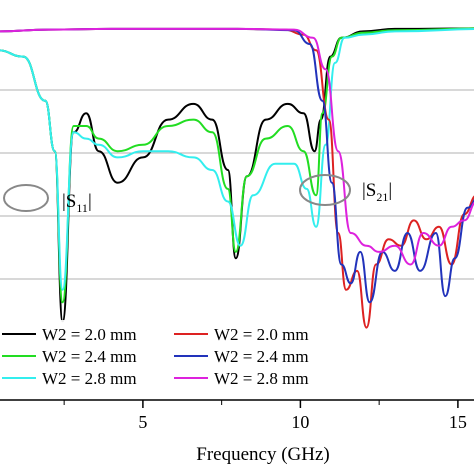  I want to click on legend-box, so click(172, 355).